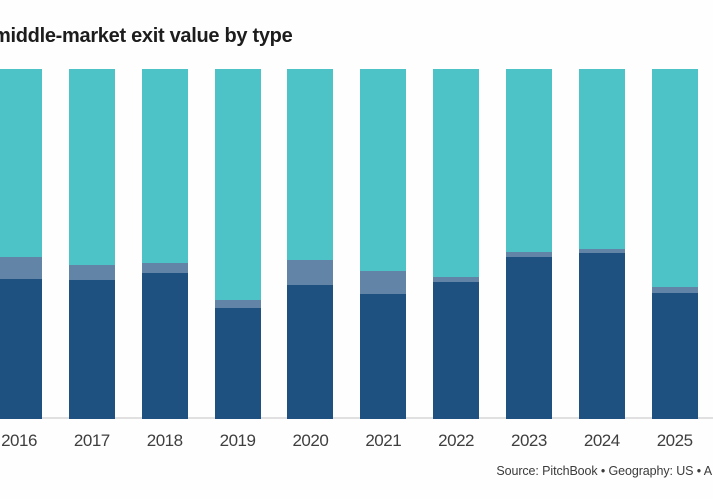  I want to click on segment-teal-top-segment-2023, so click(528, 161).